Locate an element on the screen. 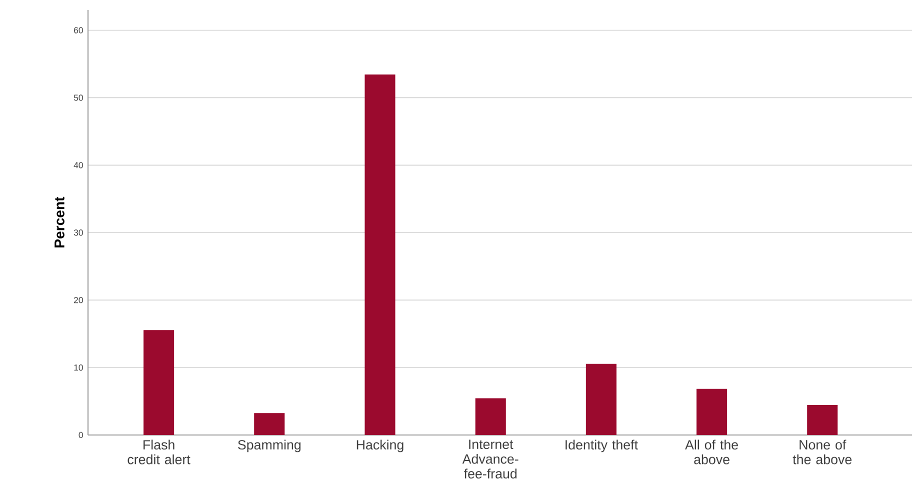 This screenshot has width=914, height=500. x-tick-label: Spamming is located at coordinates (269, 446).